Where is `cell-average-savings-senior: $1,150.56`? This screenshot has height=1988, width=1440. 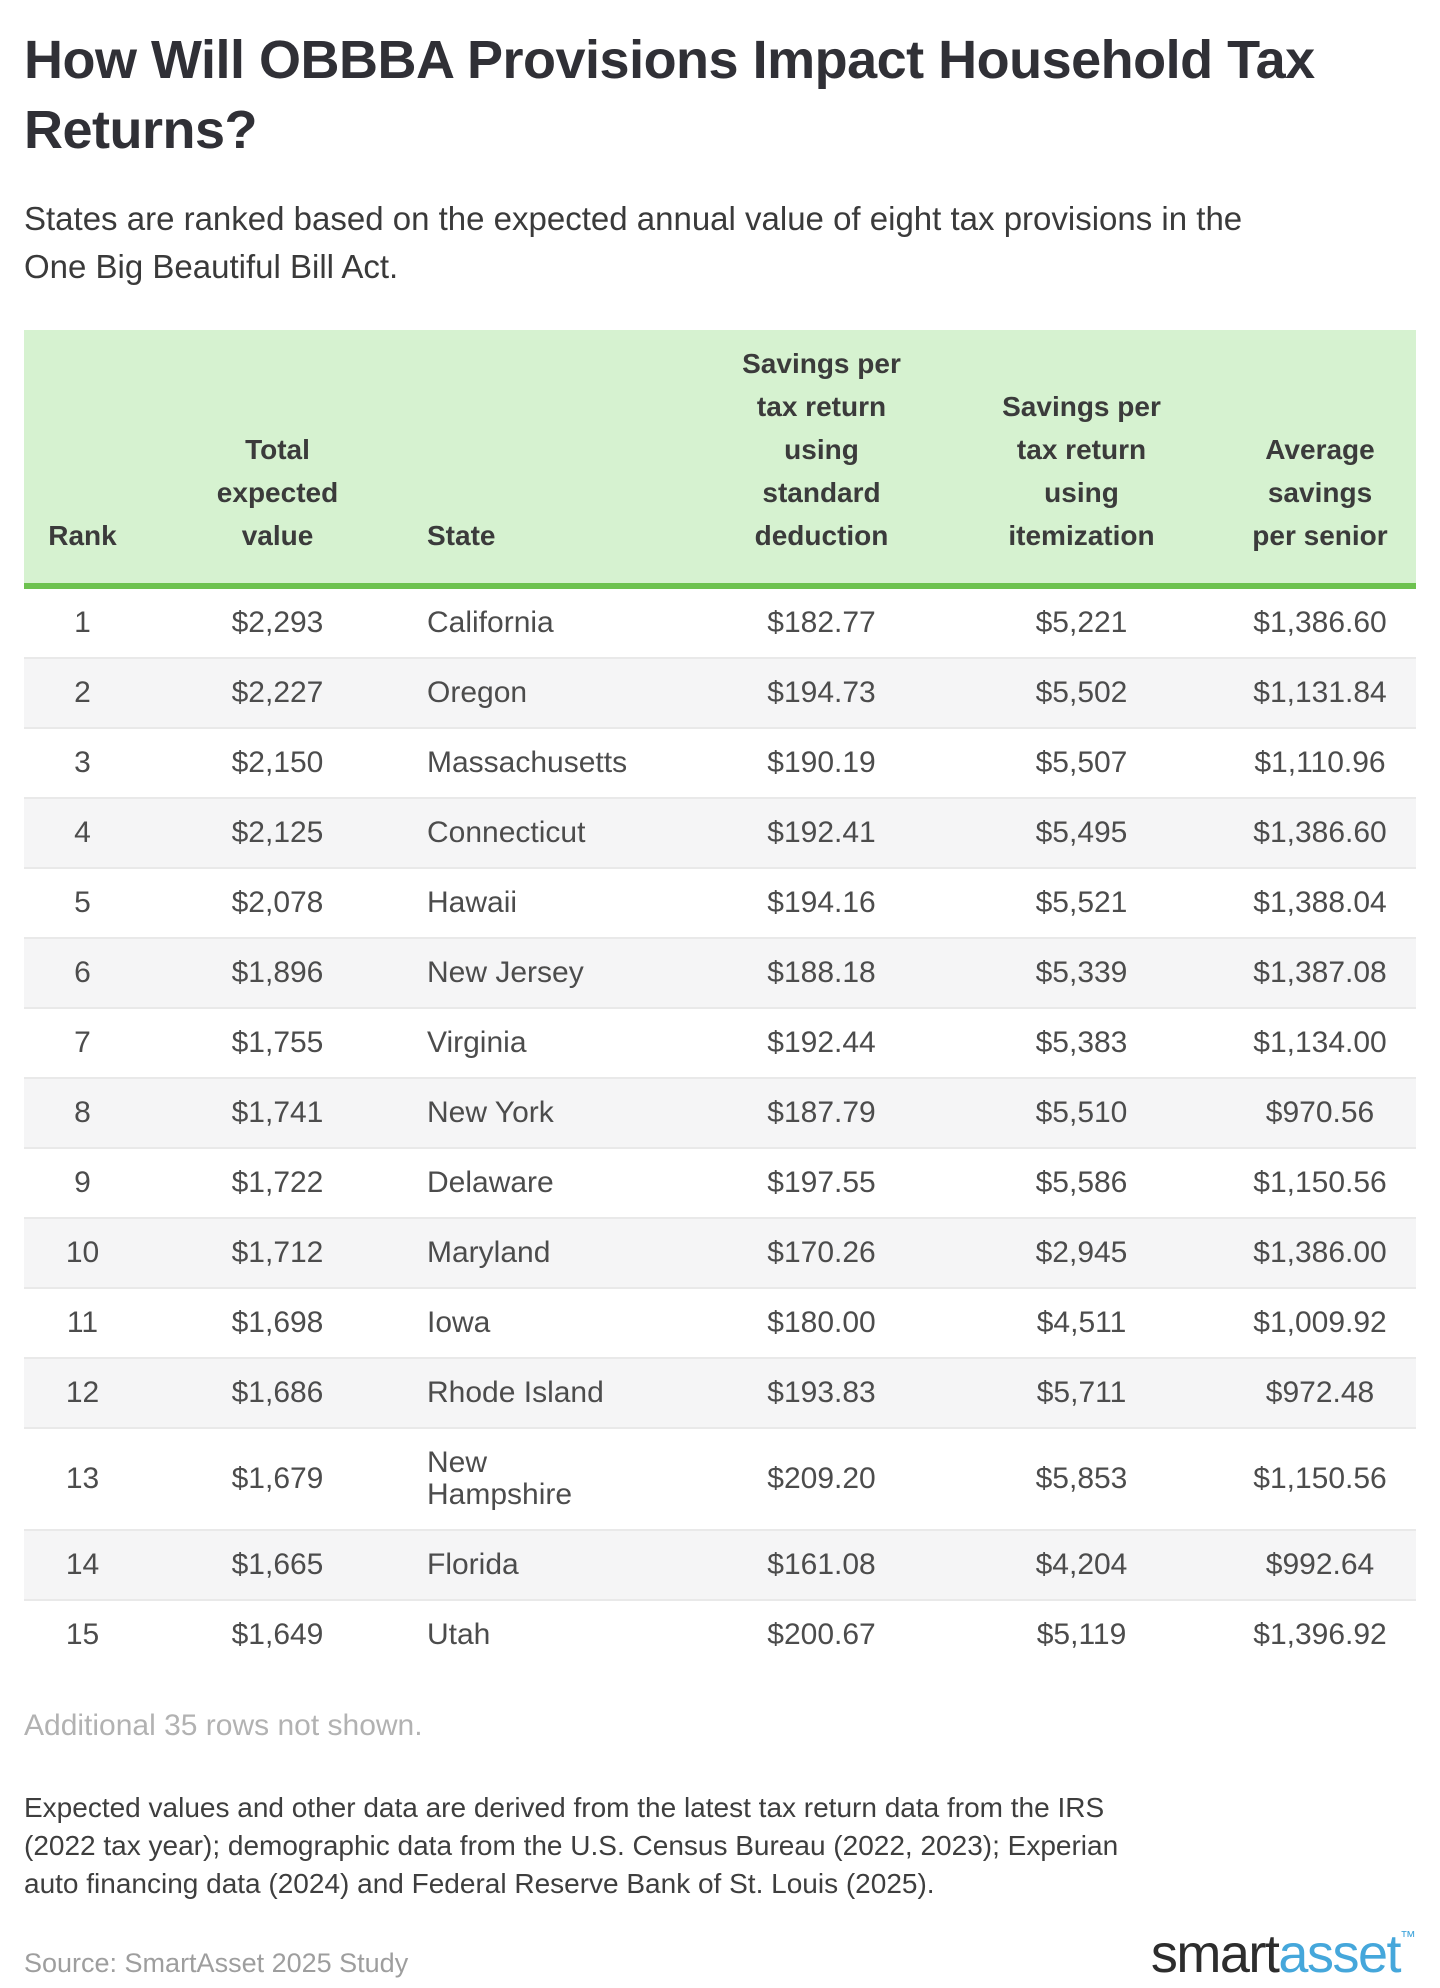
cell-average-savings-senior: $1,150.56 is located at coordinates (1320, 1182).